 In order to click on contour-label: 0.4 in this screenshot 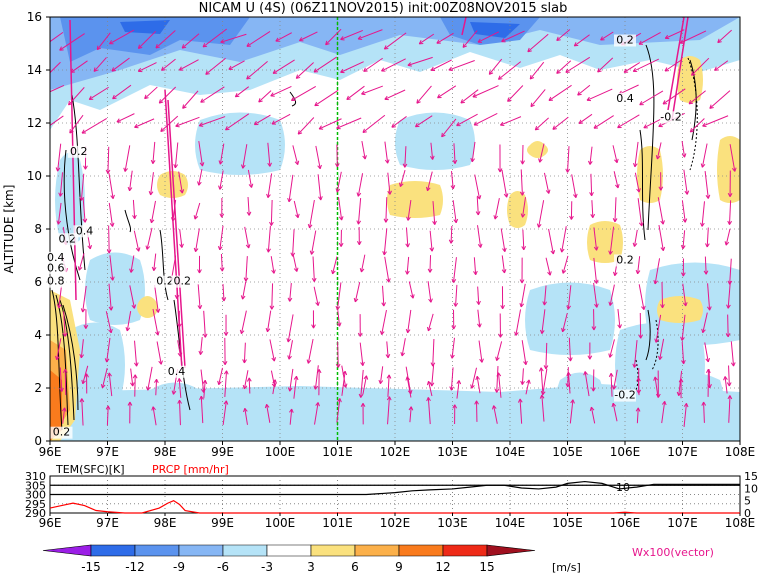, I will do `click(625, 98)`.